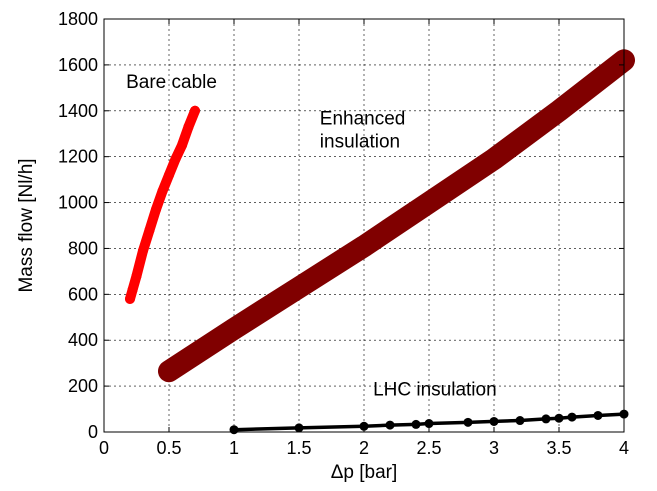 The image size is (657, 491). I want to click on y-tick-label: 1200, so click(78, 157).